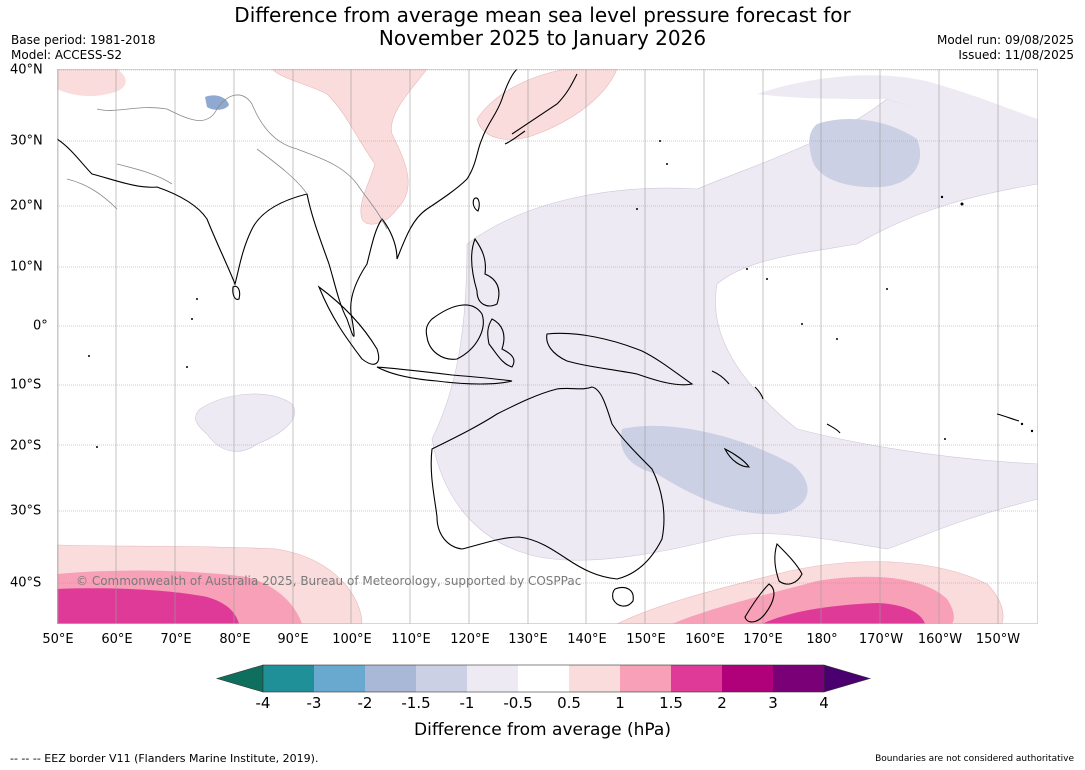 This screenshot has width=1085, height=770. What do you see at coordinates (235, 639) in the screenshot?
I see `x-tick: 80°E` at bounding box center [235, 639].